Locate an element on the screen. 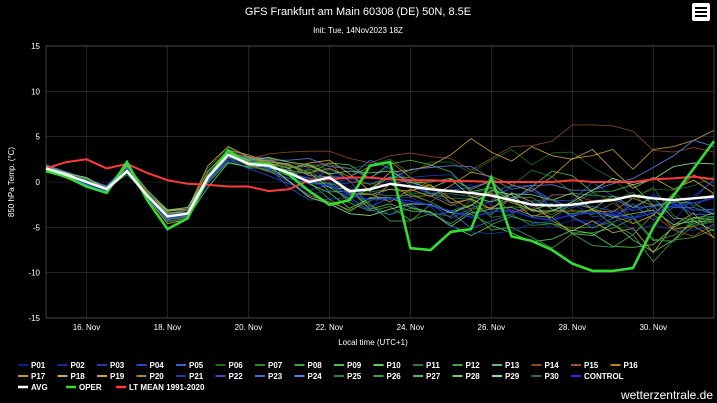 The width and height of the screenshot is (717, 403). legend-item-p28: P28 is located at coordinates (466, 376).